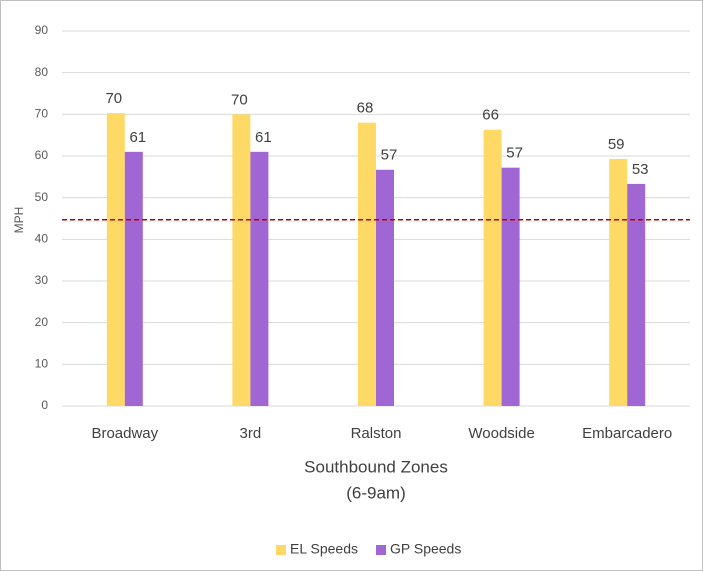  I want to click on y-tick-label: 90, so click(42, 30).